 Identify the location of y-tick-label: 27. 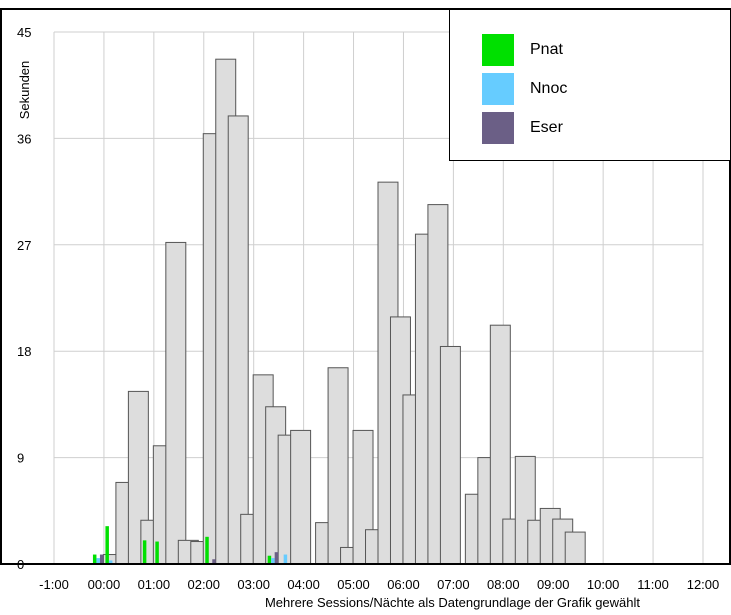
(24, 245).